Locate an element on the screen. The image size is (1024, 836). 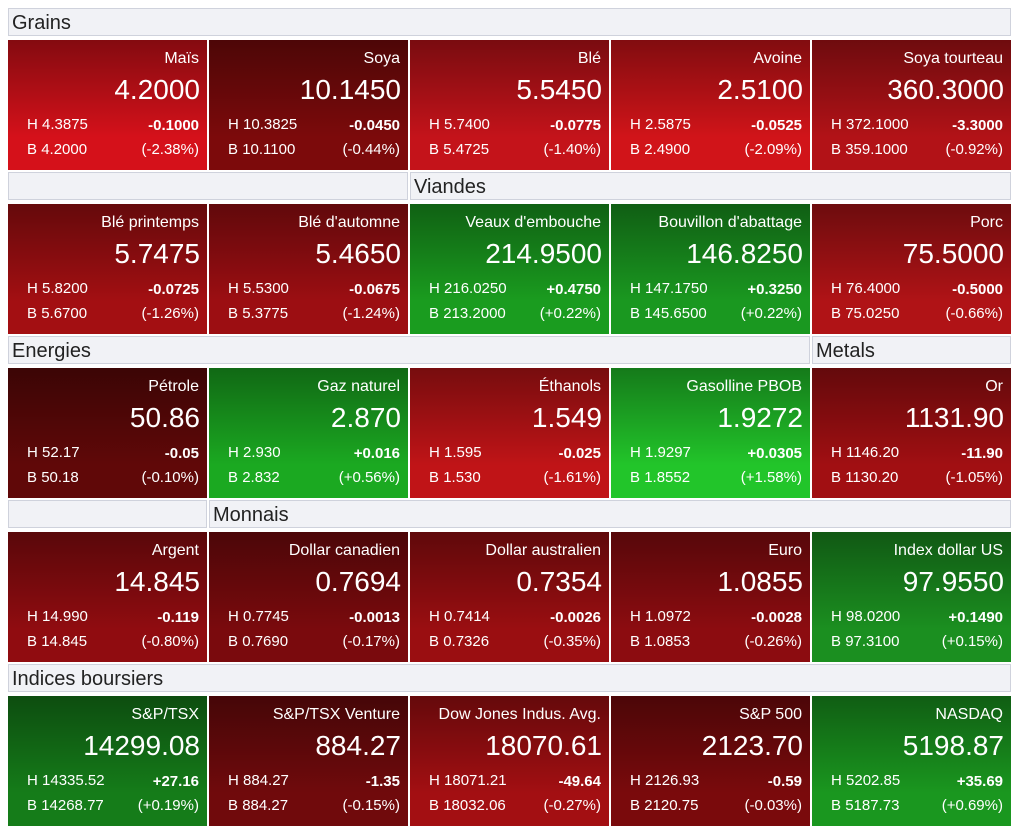
high-row: H 5202.85 is located at coordinates (865, 780).